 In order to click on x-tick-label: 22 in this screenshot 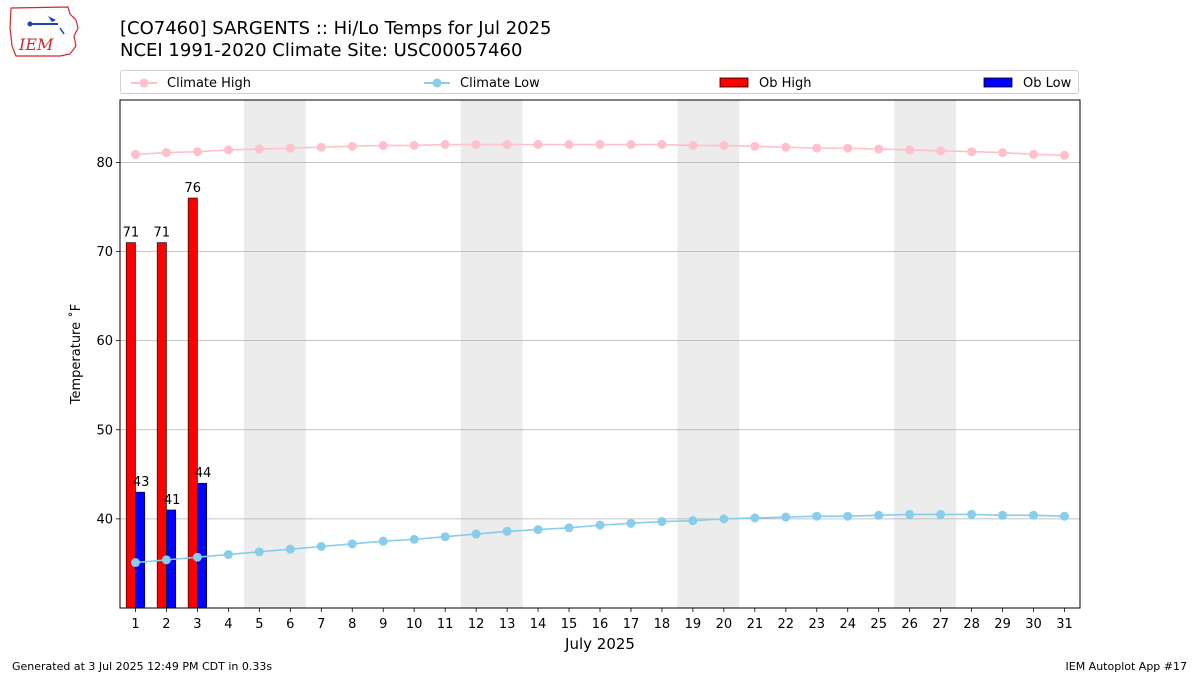, I will do `click(786, 624)`.